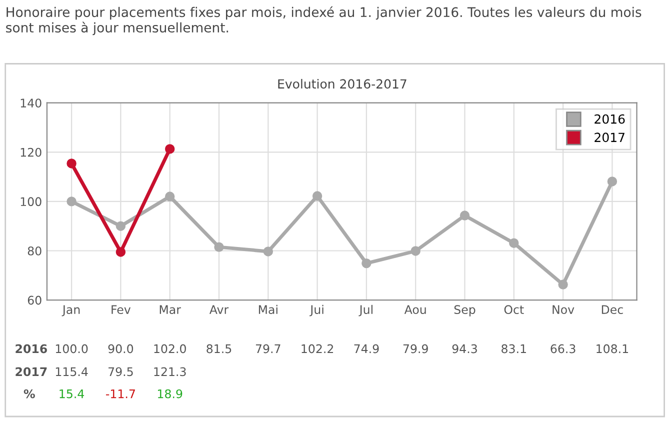 The width and height of the screenshot is (671, 425). I want to click on data-label: 79.9, so click(415, 349).